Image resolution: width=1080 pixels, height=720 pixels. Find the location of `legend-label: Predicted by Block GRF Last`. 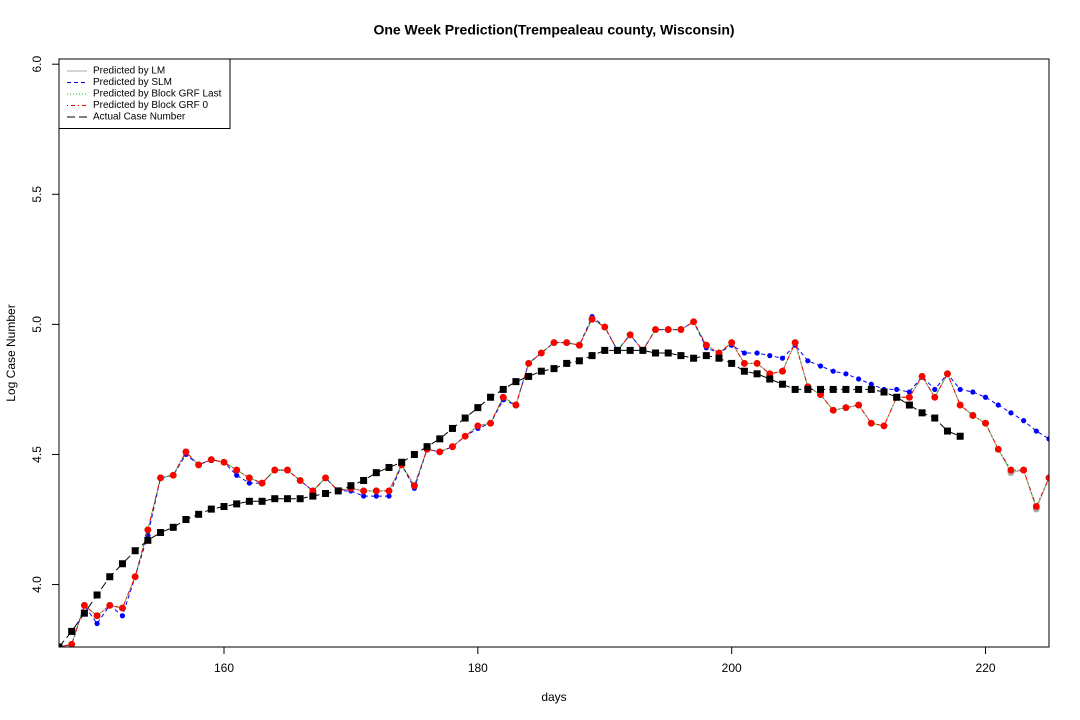

legend-label: Predicted by Block GRF Last is located at coordinates (157, 94).